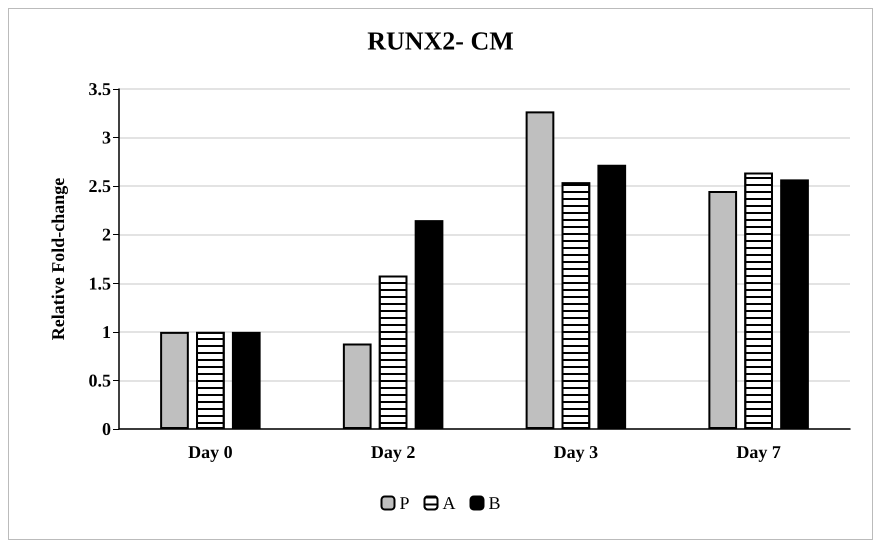 Image resolution: width=885 pixels, height=552 pixels. Describe the element at coordinates (393, 452) in the screenshot. I see `x-tick-label: Day 2` at that location.